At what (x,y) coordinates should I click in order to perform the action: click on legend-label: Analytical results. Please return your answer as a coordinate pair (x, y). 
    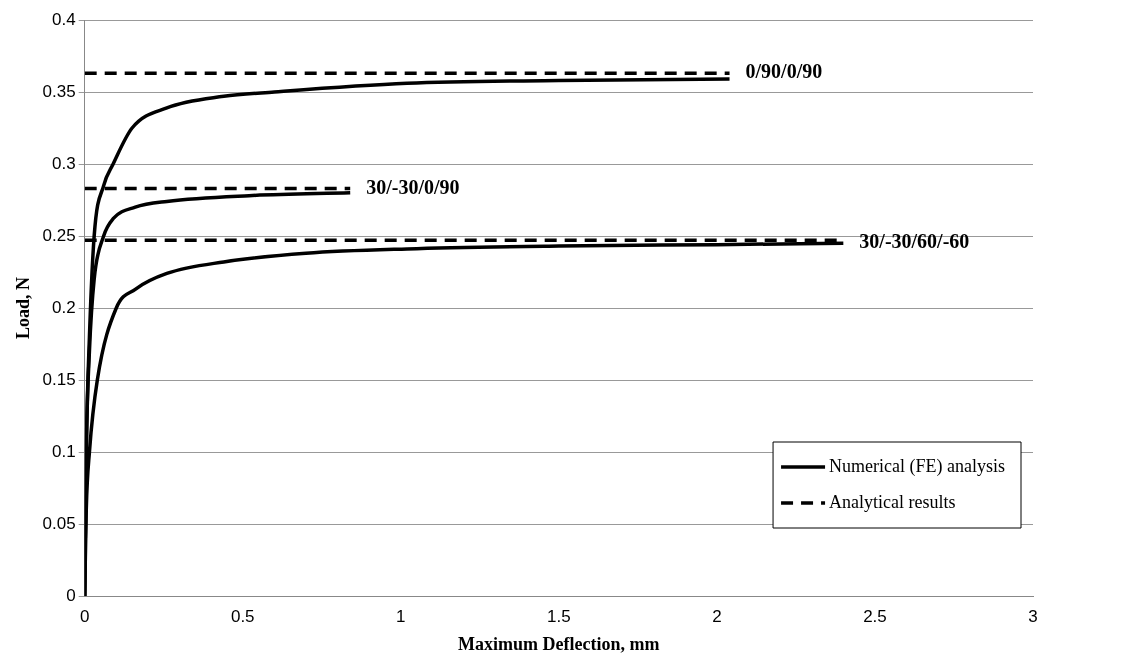
    Looking at the image, I should click on (892, 501).